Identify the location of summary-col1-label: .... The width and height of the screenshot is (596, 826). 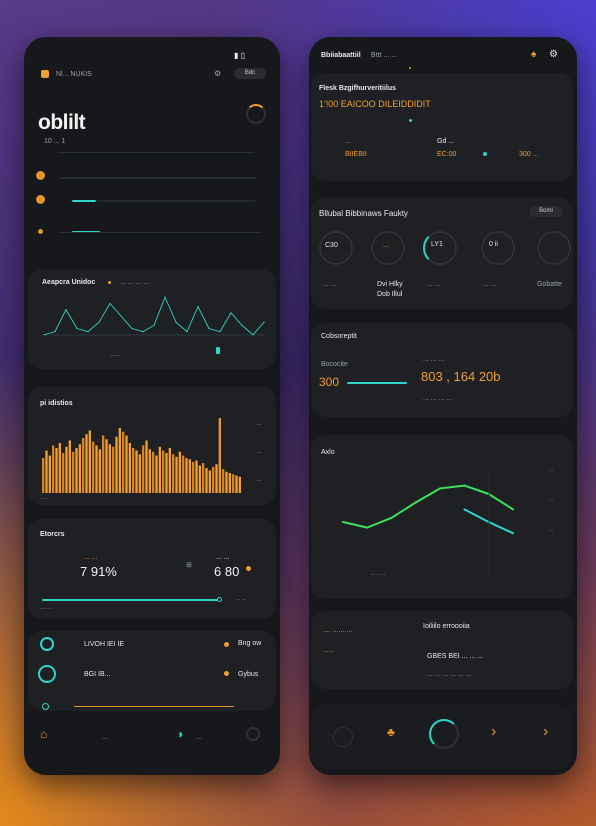
(348, 141).